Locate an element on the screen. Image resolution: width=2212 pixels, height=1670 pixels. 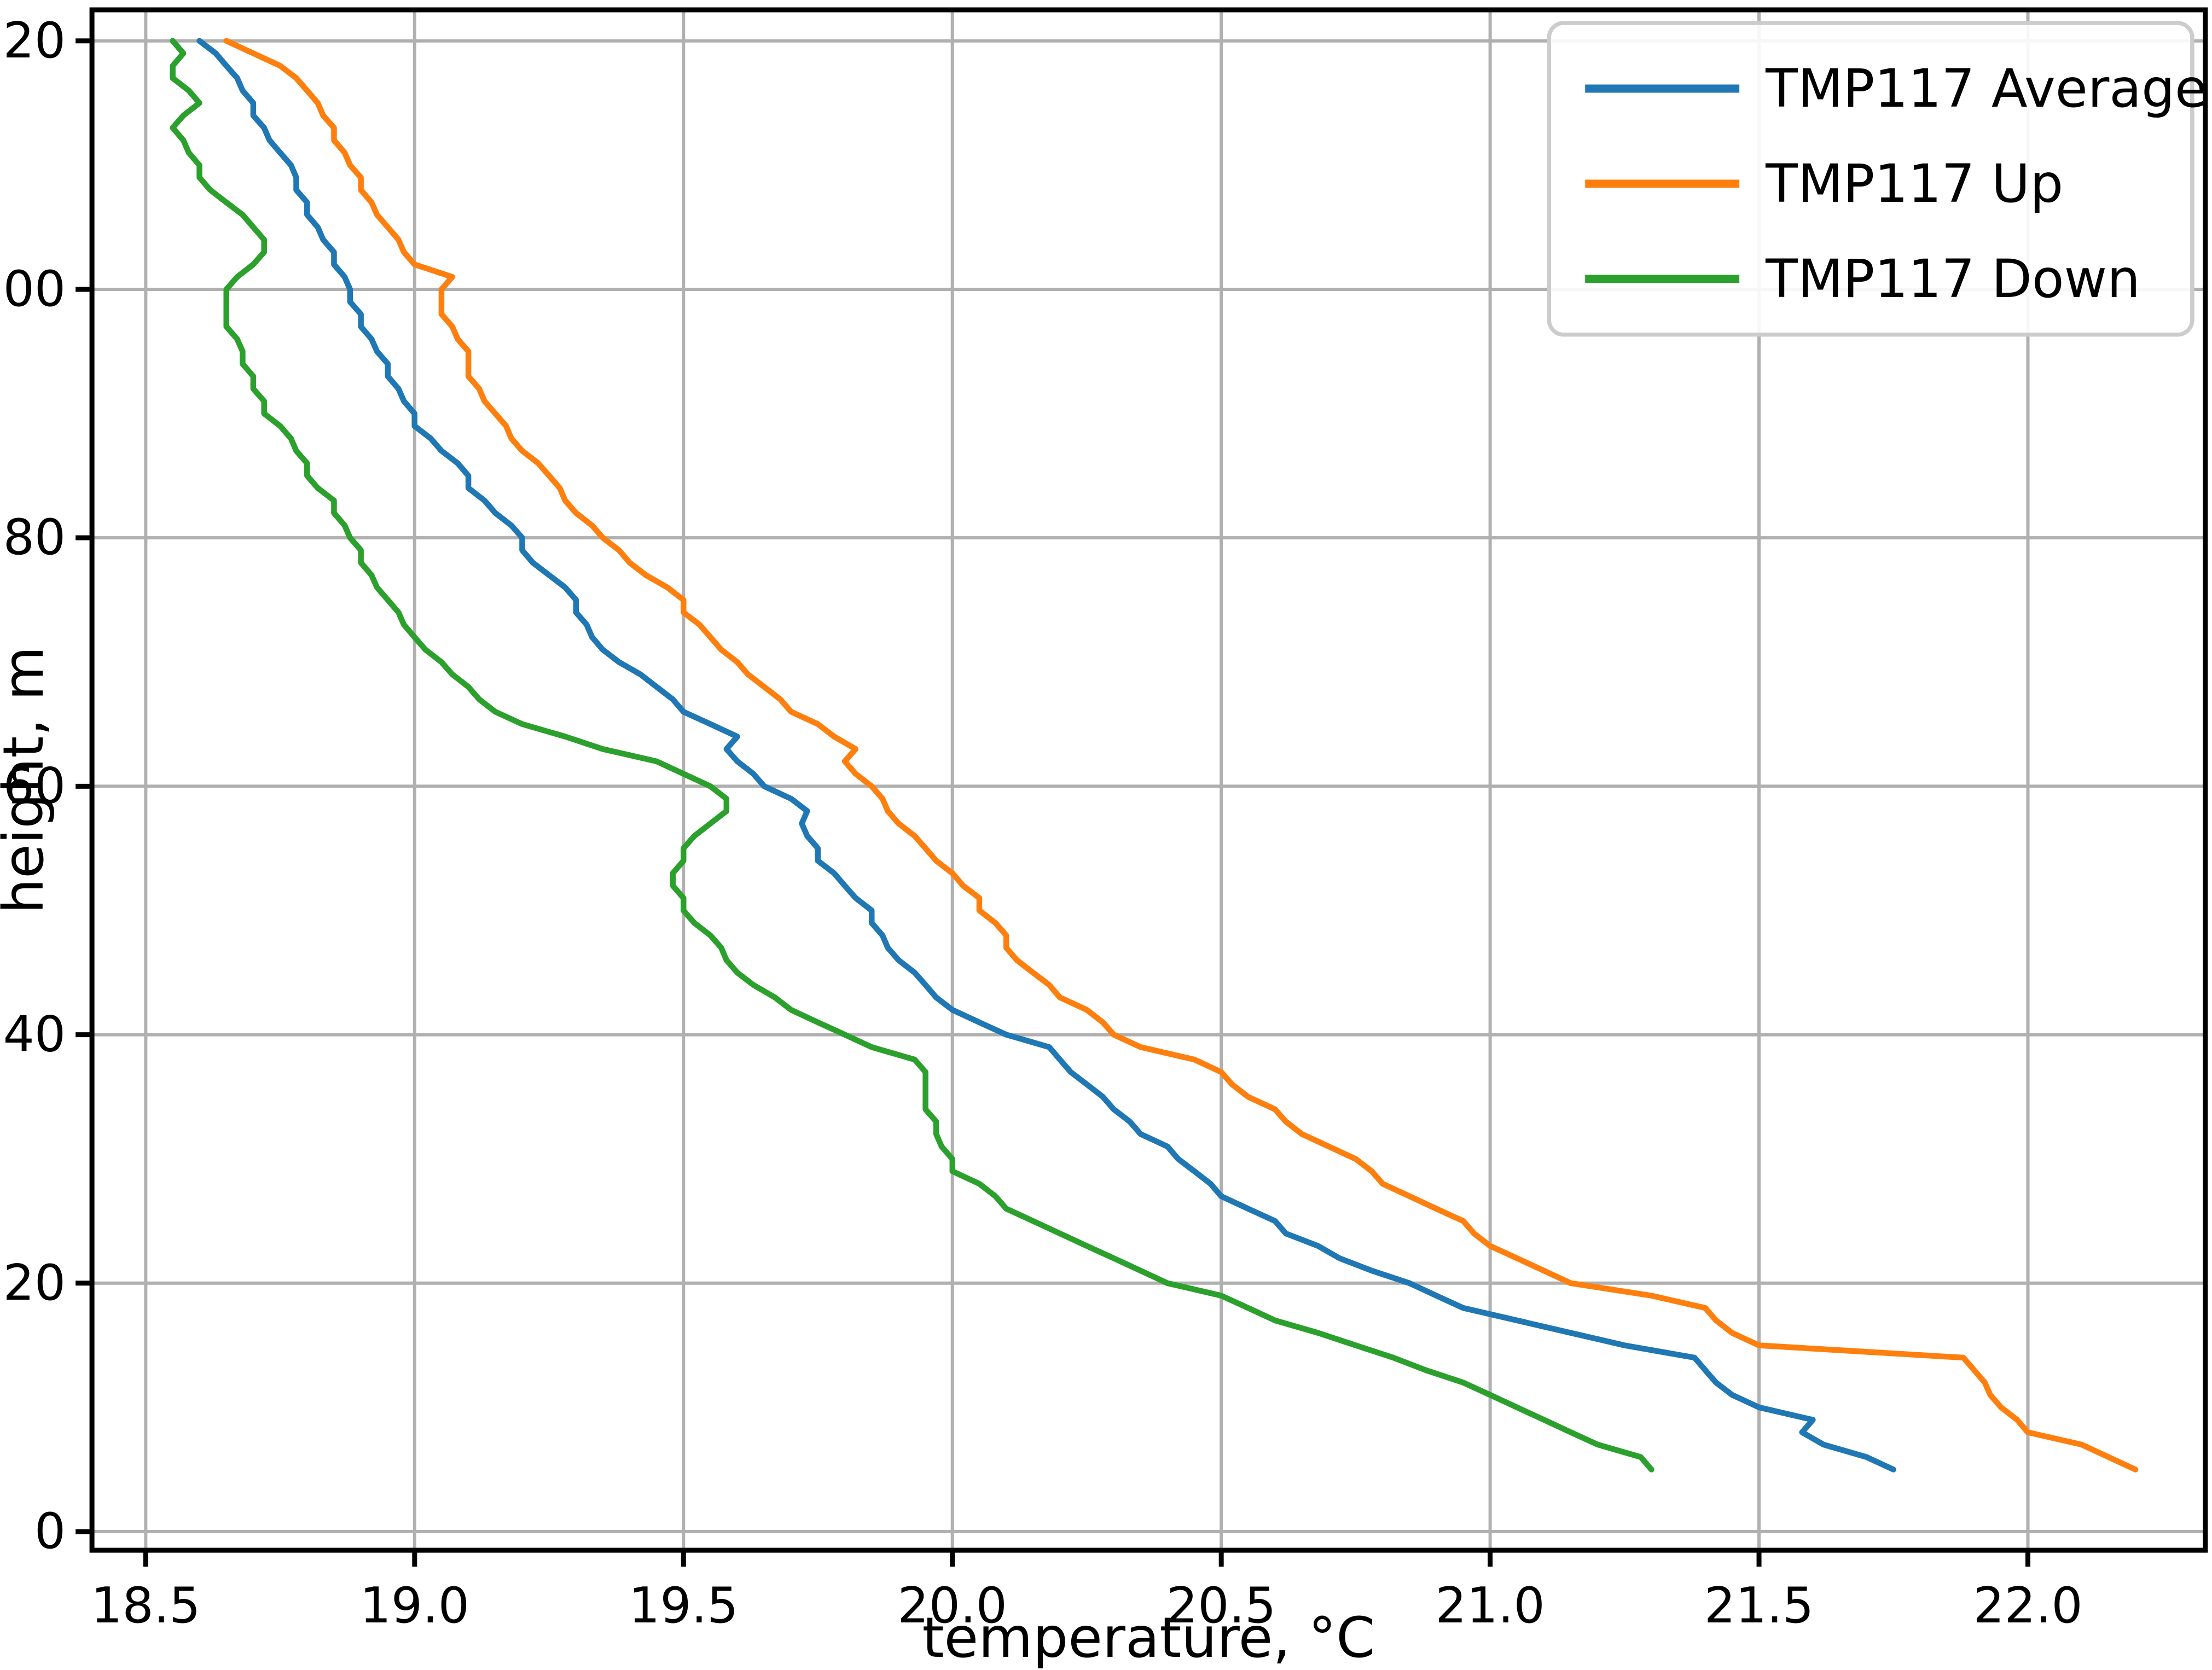
y-tick-label: 20 is located at coordinates (34, 1283).